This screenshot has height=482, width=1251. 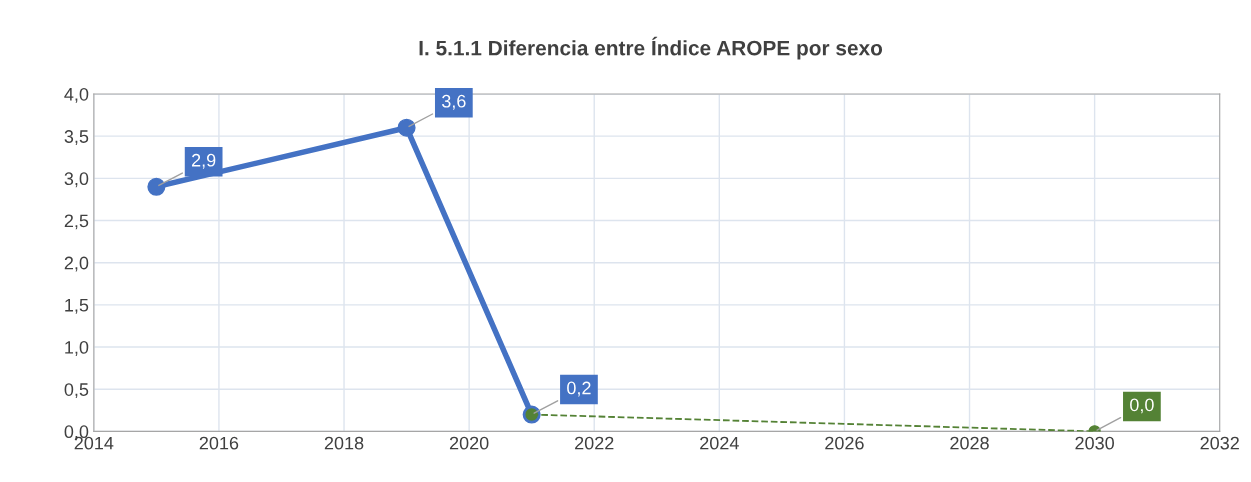 What do you see at coordinates (719, 443) in the screenshot?
I see `x-tick-label: 2024` at bounding box center [719, 443].